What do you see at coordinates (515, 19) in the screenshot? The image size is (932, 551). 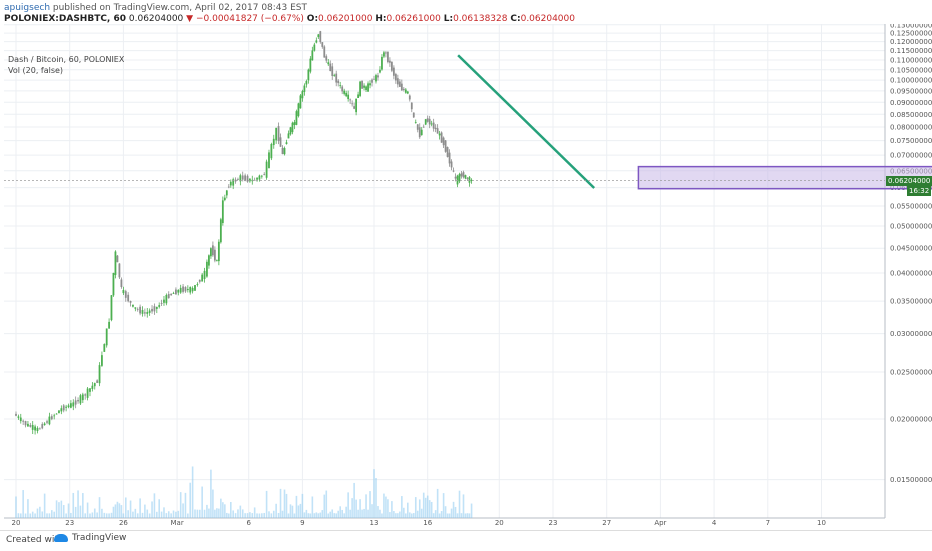 I see `close-label: C:` at bounding box center [515, 19].